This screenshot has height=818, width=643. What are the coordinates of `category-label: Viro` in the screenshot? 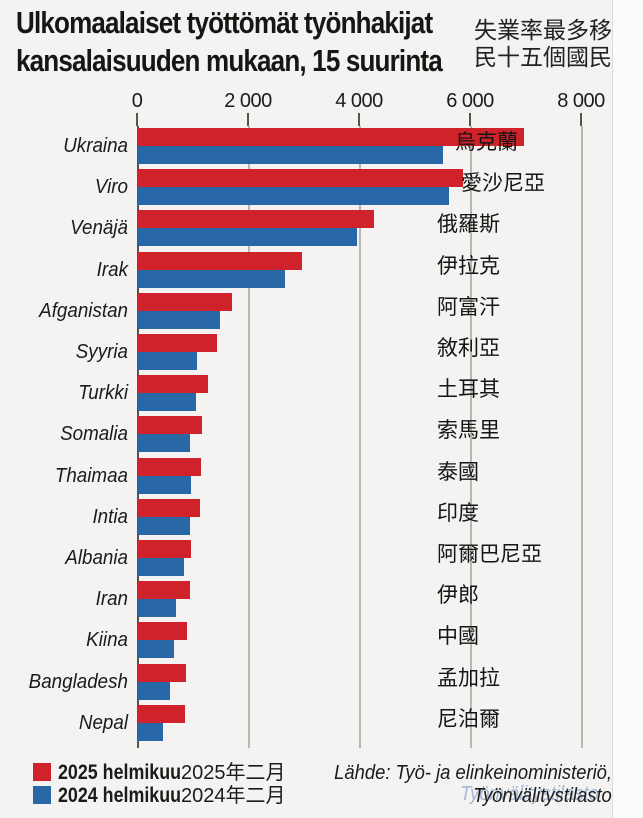 It's located at (111, 187).